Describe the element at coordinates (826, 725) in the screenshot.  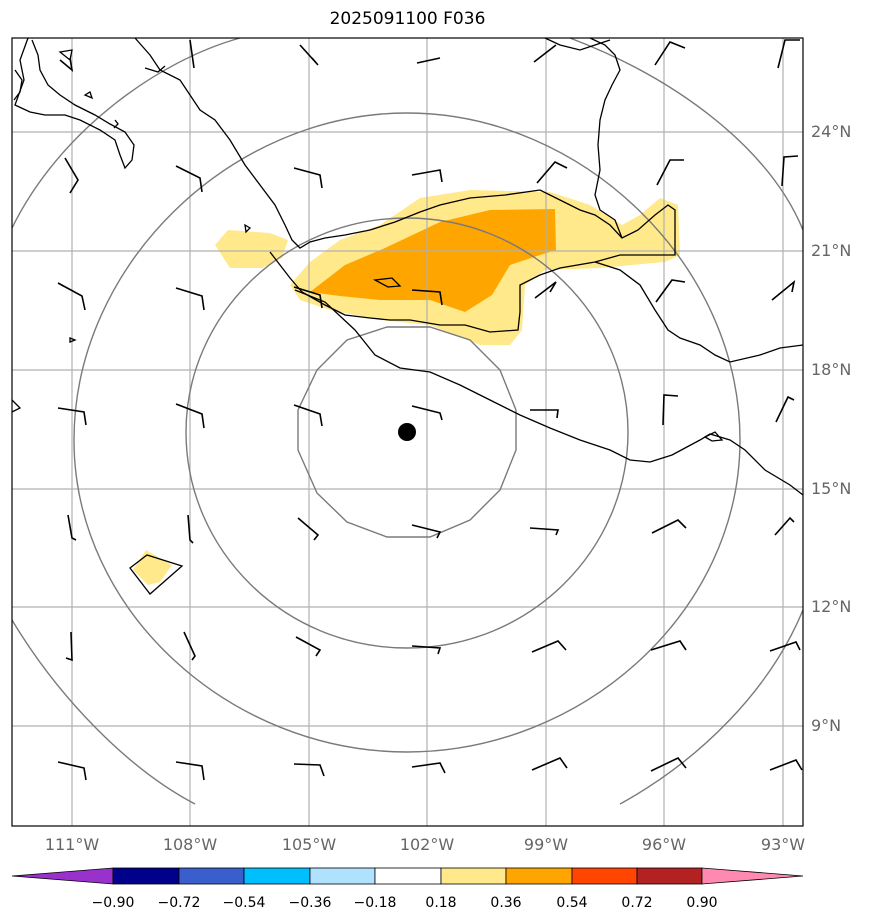
I see `lat-label: 9°N` at that location.